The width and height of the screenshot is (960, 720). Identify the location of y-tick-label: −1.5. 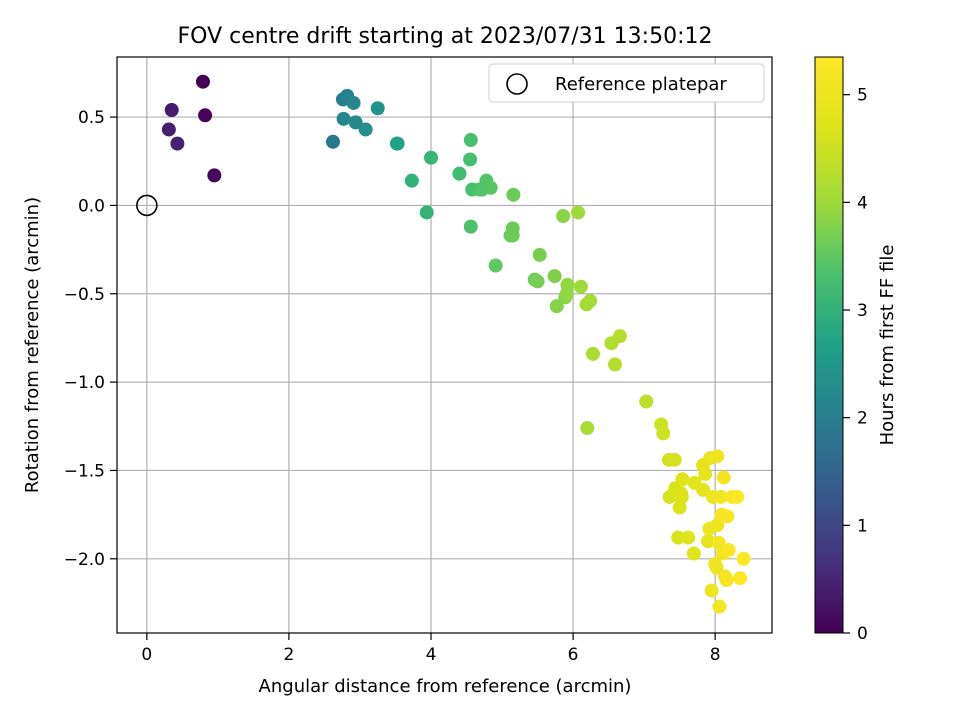
(84, 471).